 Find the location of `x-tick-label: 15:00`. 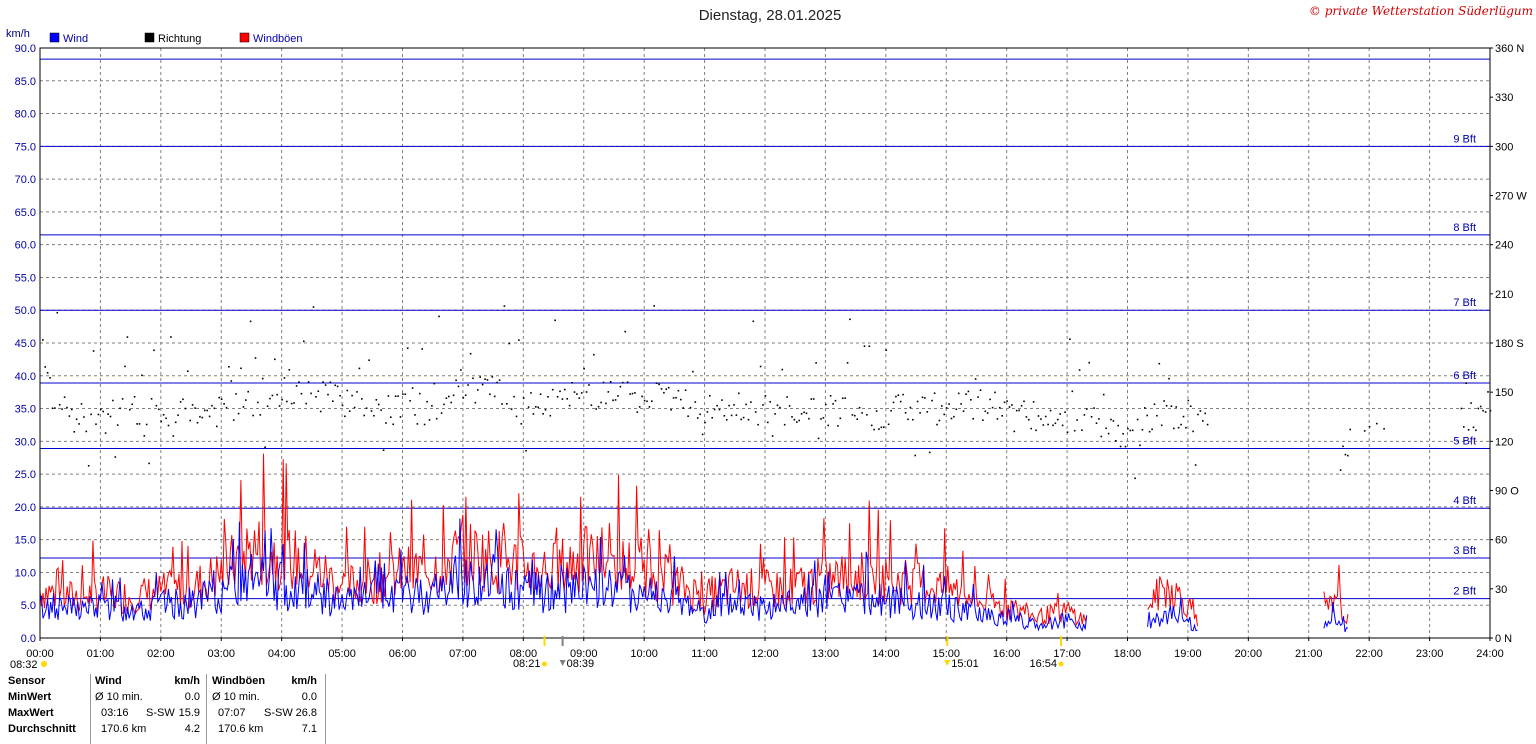

x-tick-label: 15:00 is located at coordinates (946, 654).